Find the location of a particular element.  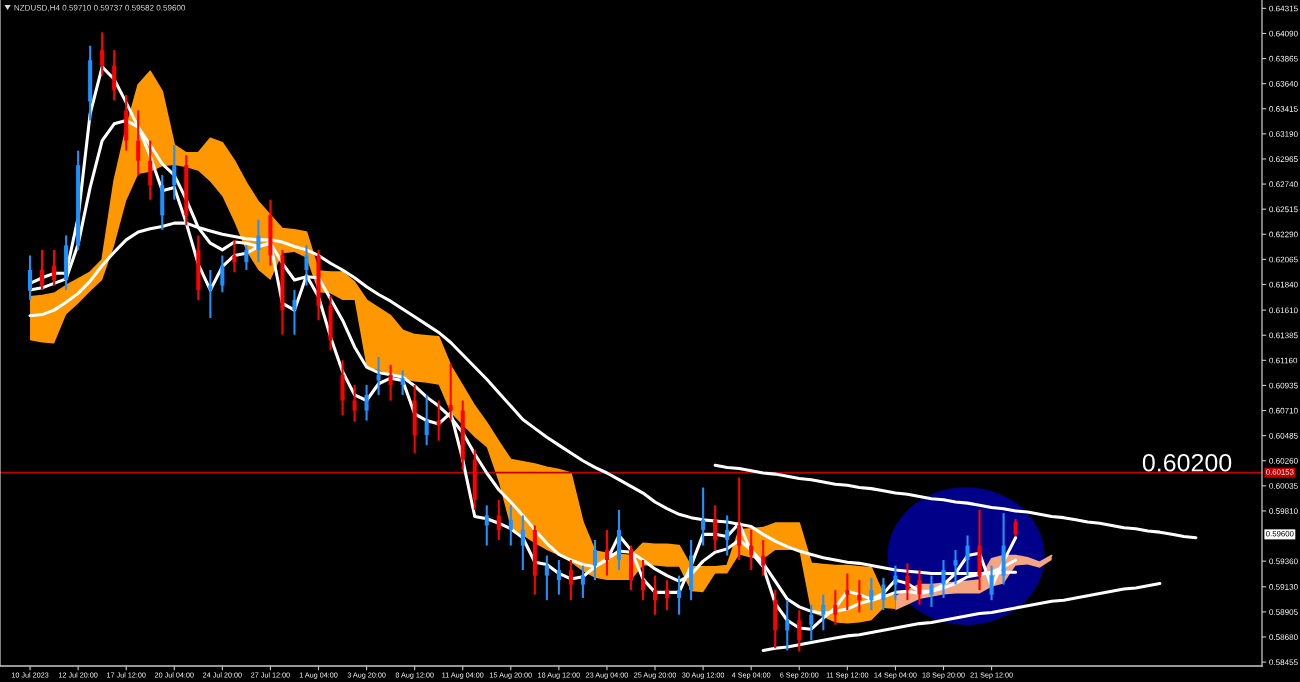

y-tick-label: 0.63190 is located at coordinates (1283, 134).